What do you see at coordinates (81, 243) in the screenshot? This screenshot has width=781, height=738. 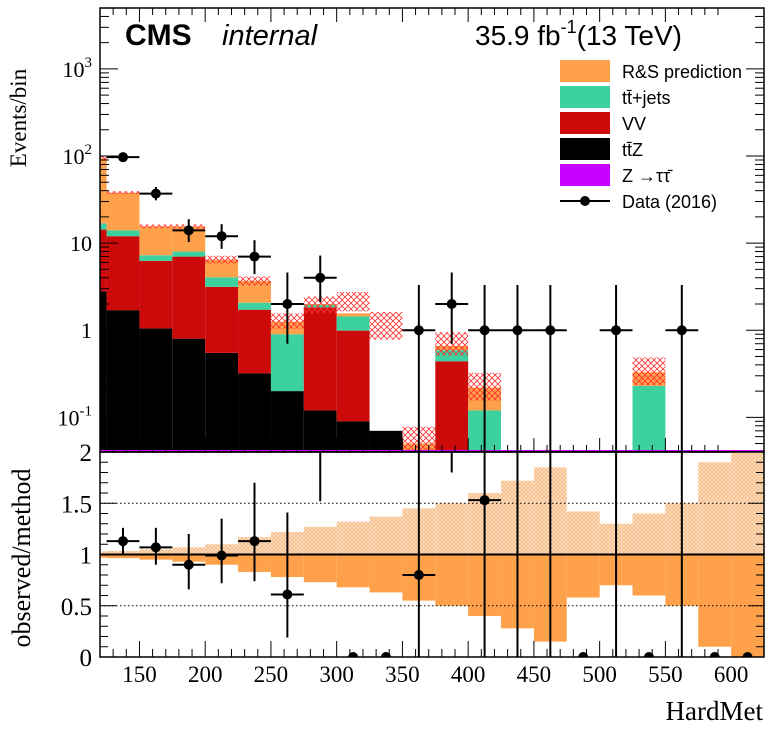 I see `top-ytick-label-2: 10` at bounding box center [81, 243].